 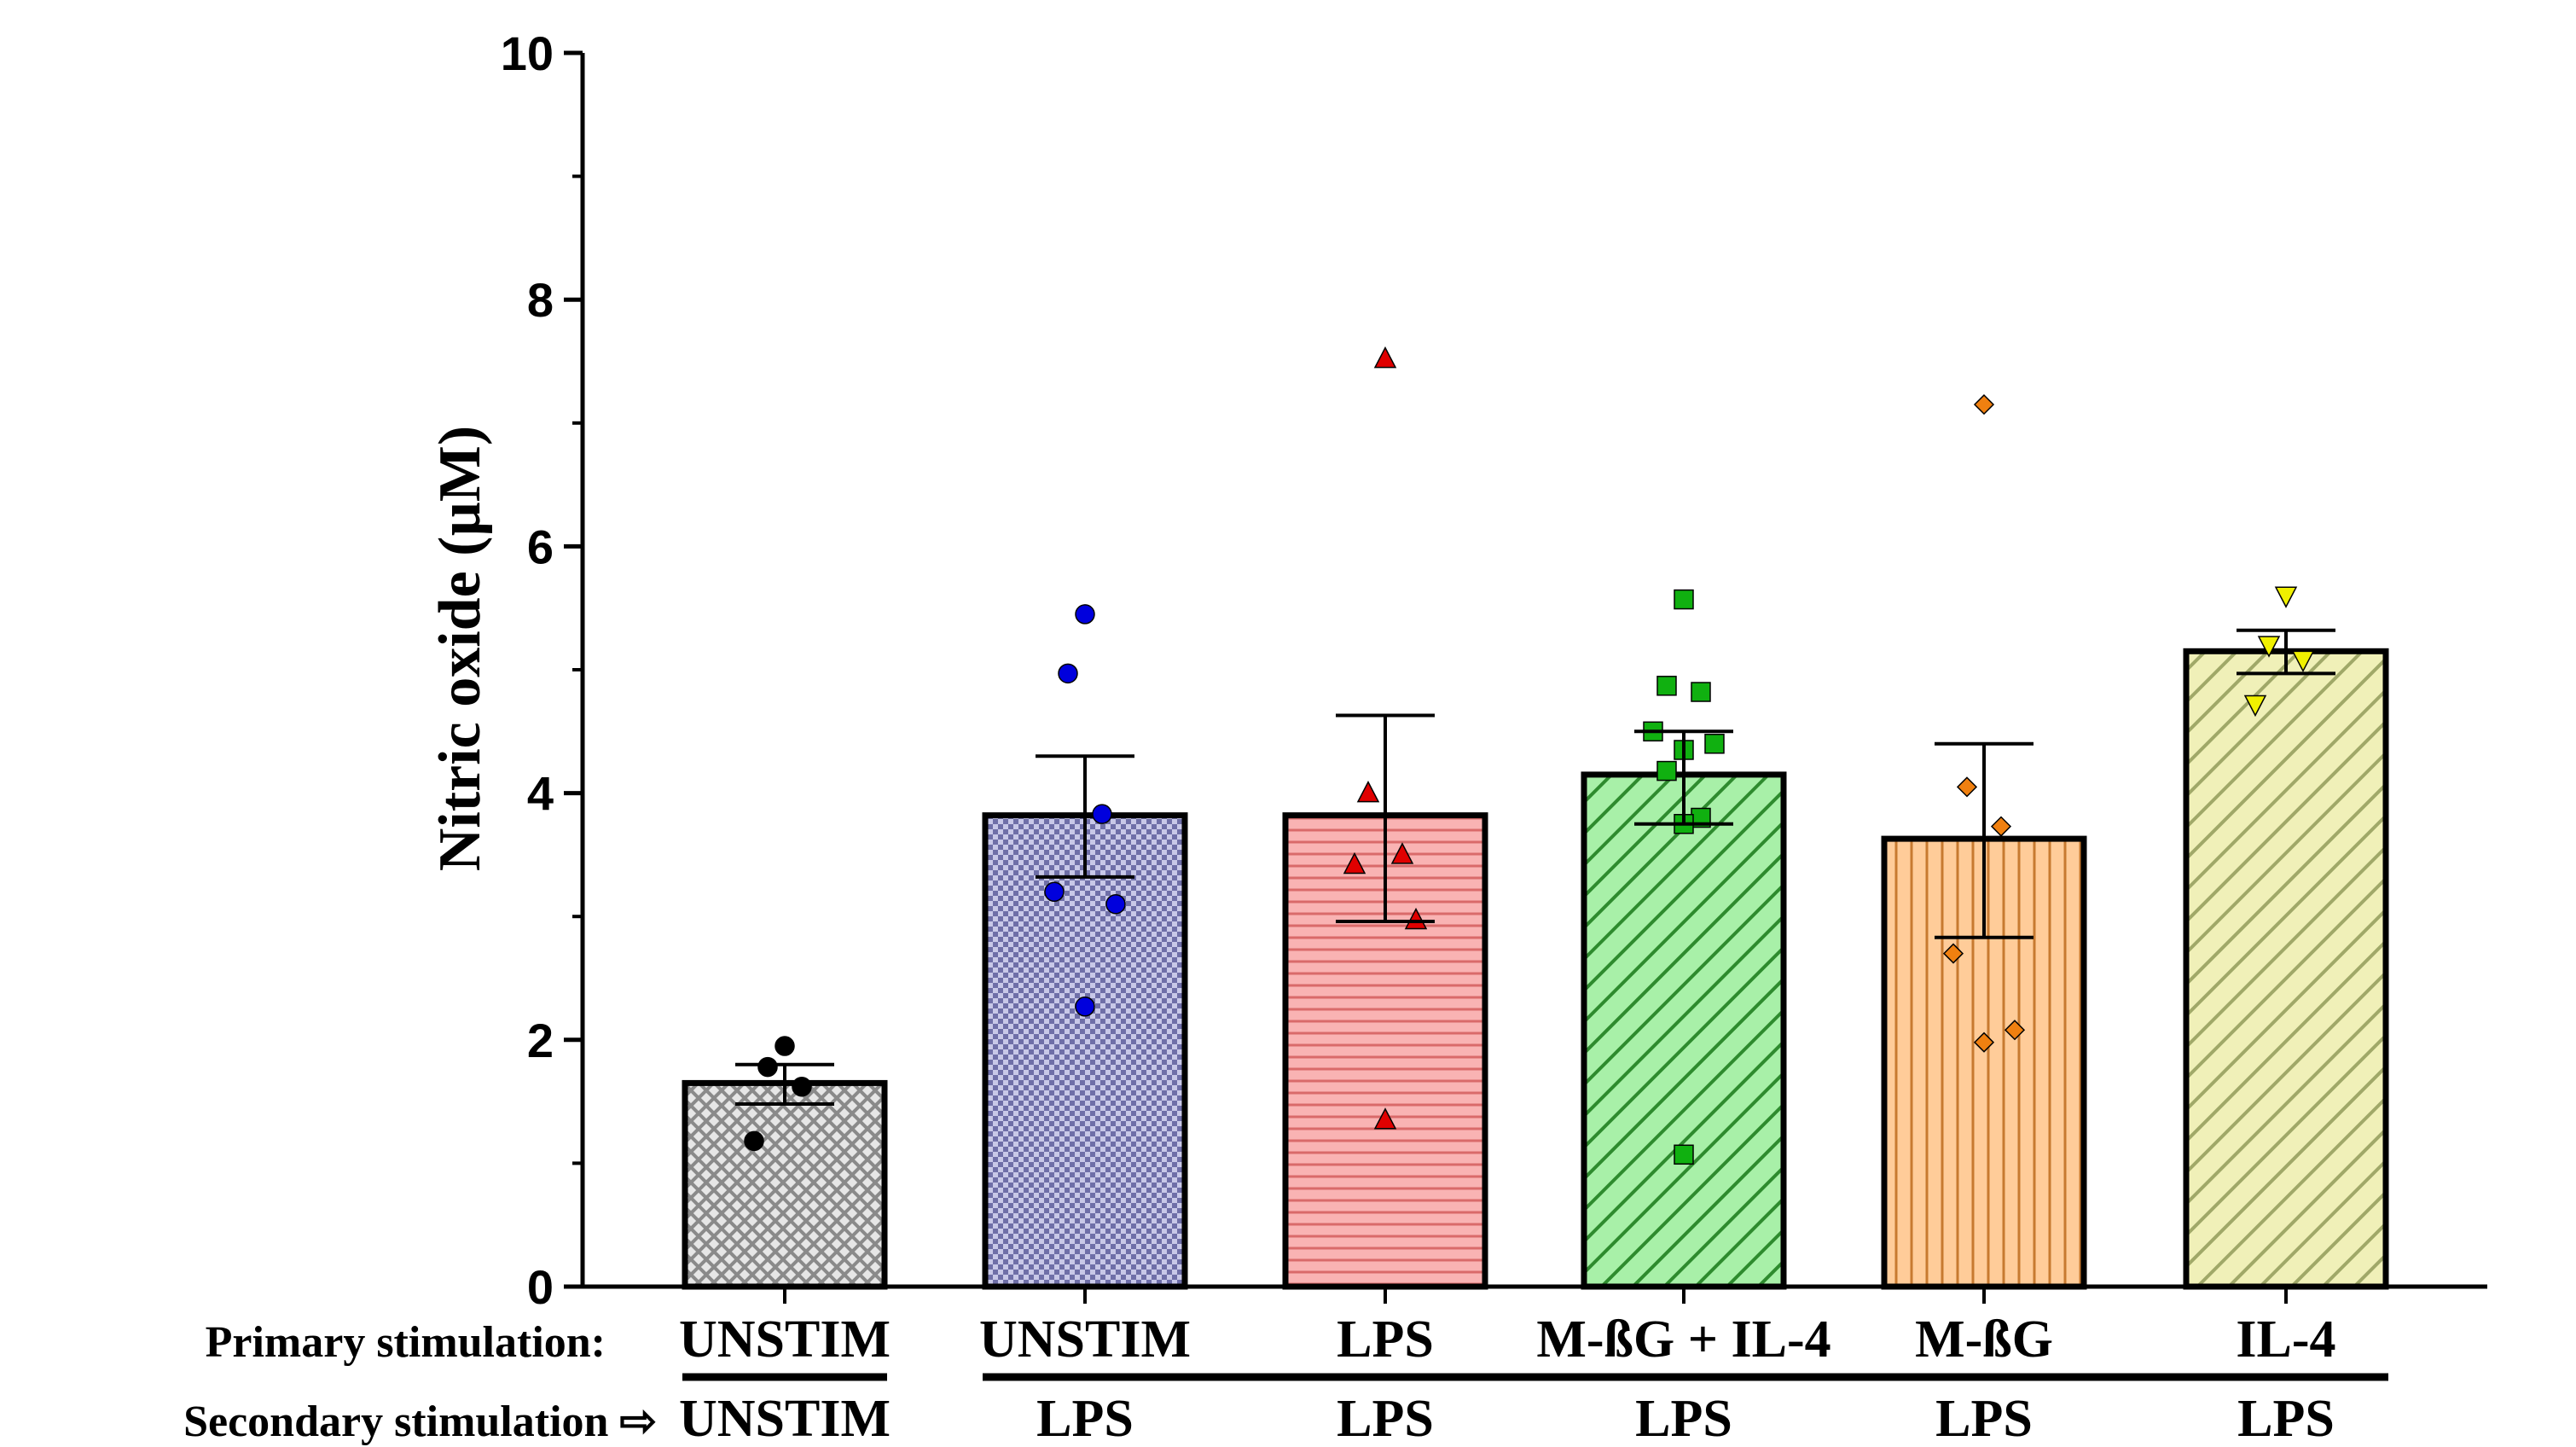 What do you see at coordinates (406, 1342) in the screenshot?
I see `primary-stimulation-label: Primary stimulation:` at bounding box center [406, 1342].